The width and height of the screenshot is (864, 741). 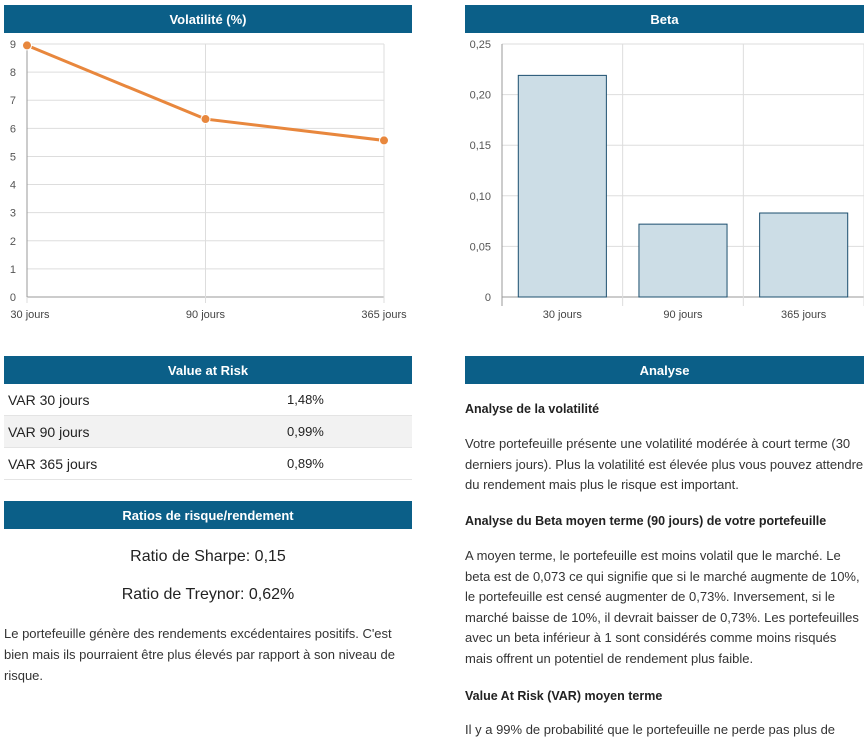 I want to click on y-tick-label: 0,10, so click(x=480, y=197).